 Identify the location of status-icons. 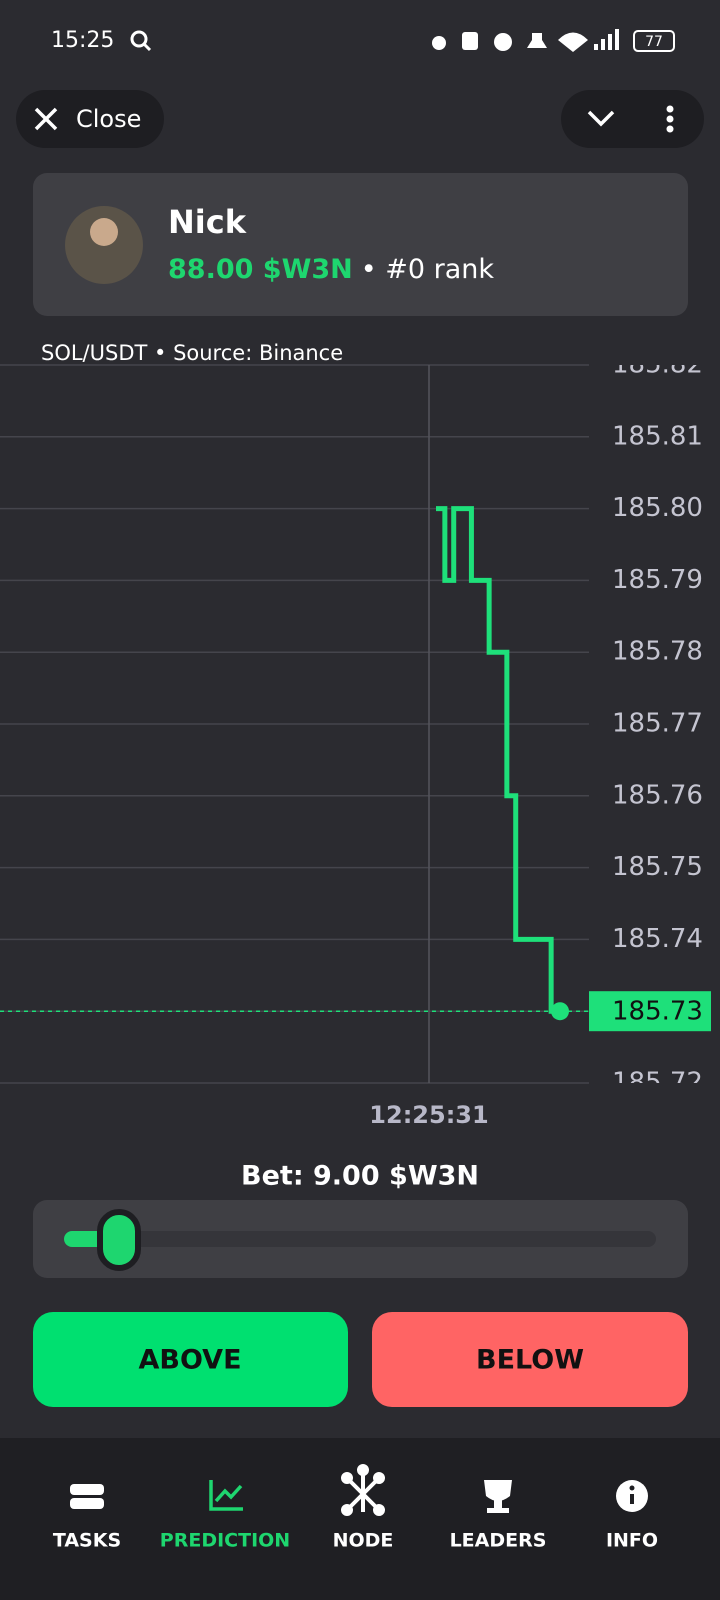
(525, 40).